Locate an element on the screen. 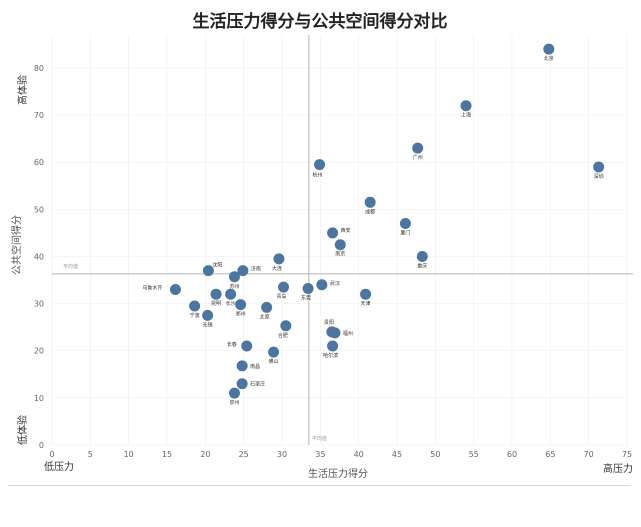 This screenshot has width=641, height=527. point-label: 北京 is located at coordinates (549, 58).